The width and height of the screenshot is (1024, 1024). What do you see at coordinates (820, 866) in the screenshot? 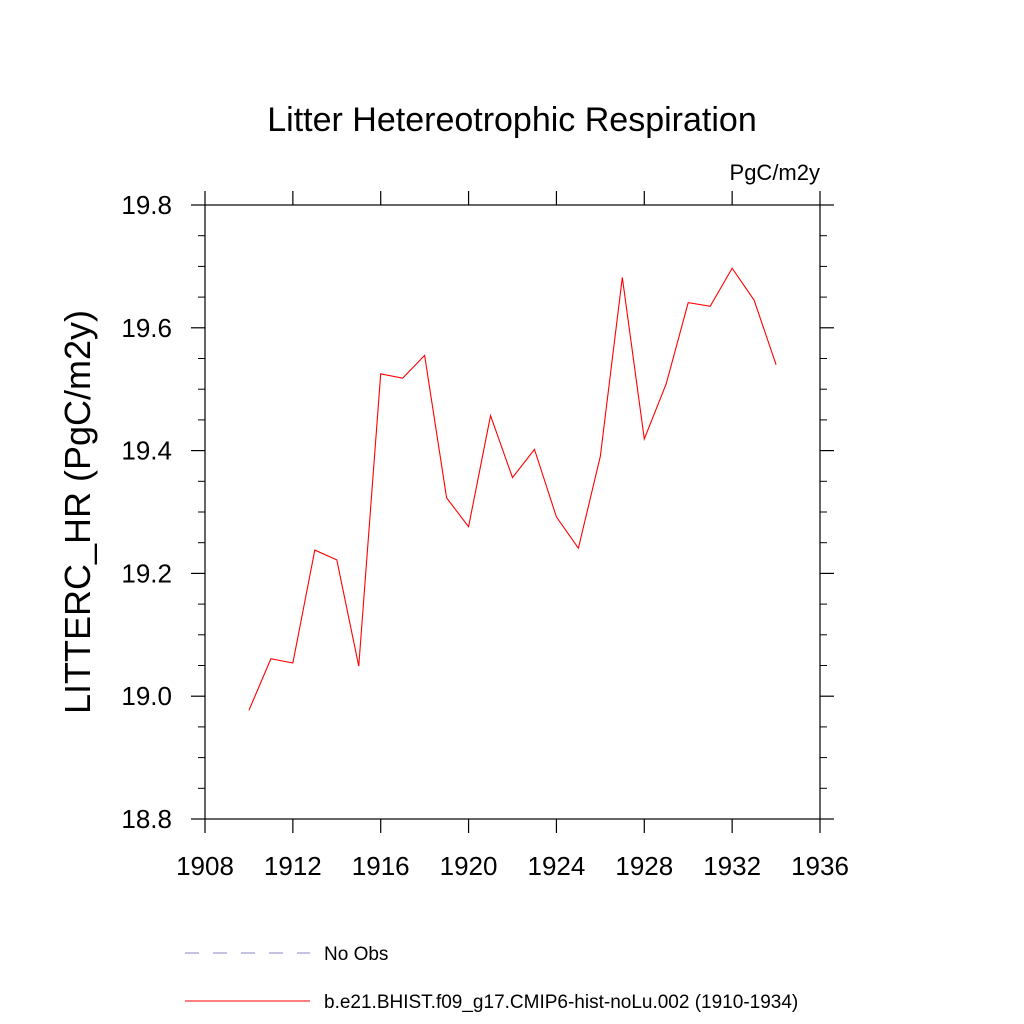
I see `x-tick-label: 1936` at bounding box center [820, 866].